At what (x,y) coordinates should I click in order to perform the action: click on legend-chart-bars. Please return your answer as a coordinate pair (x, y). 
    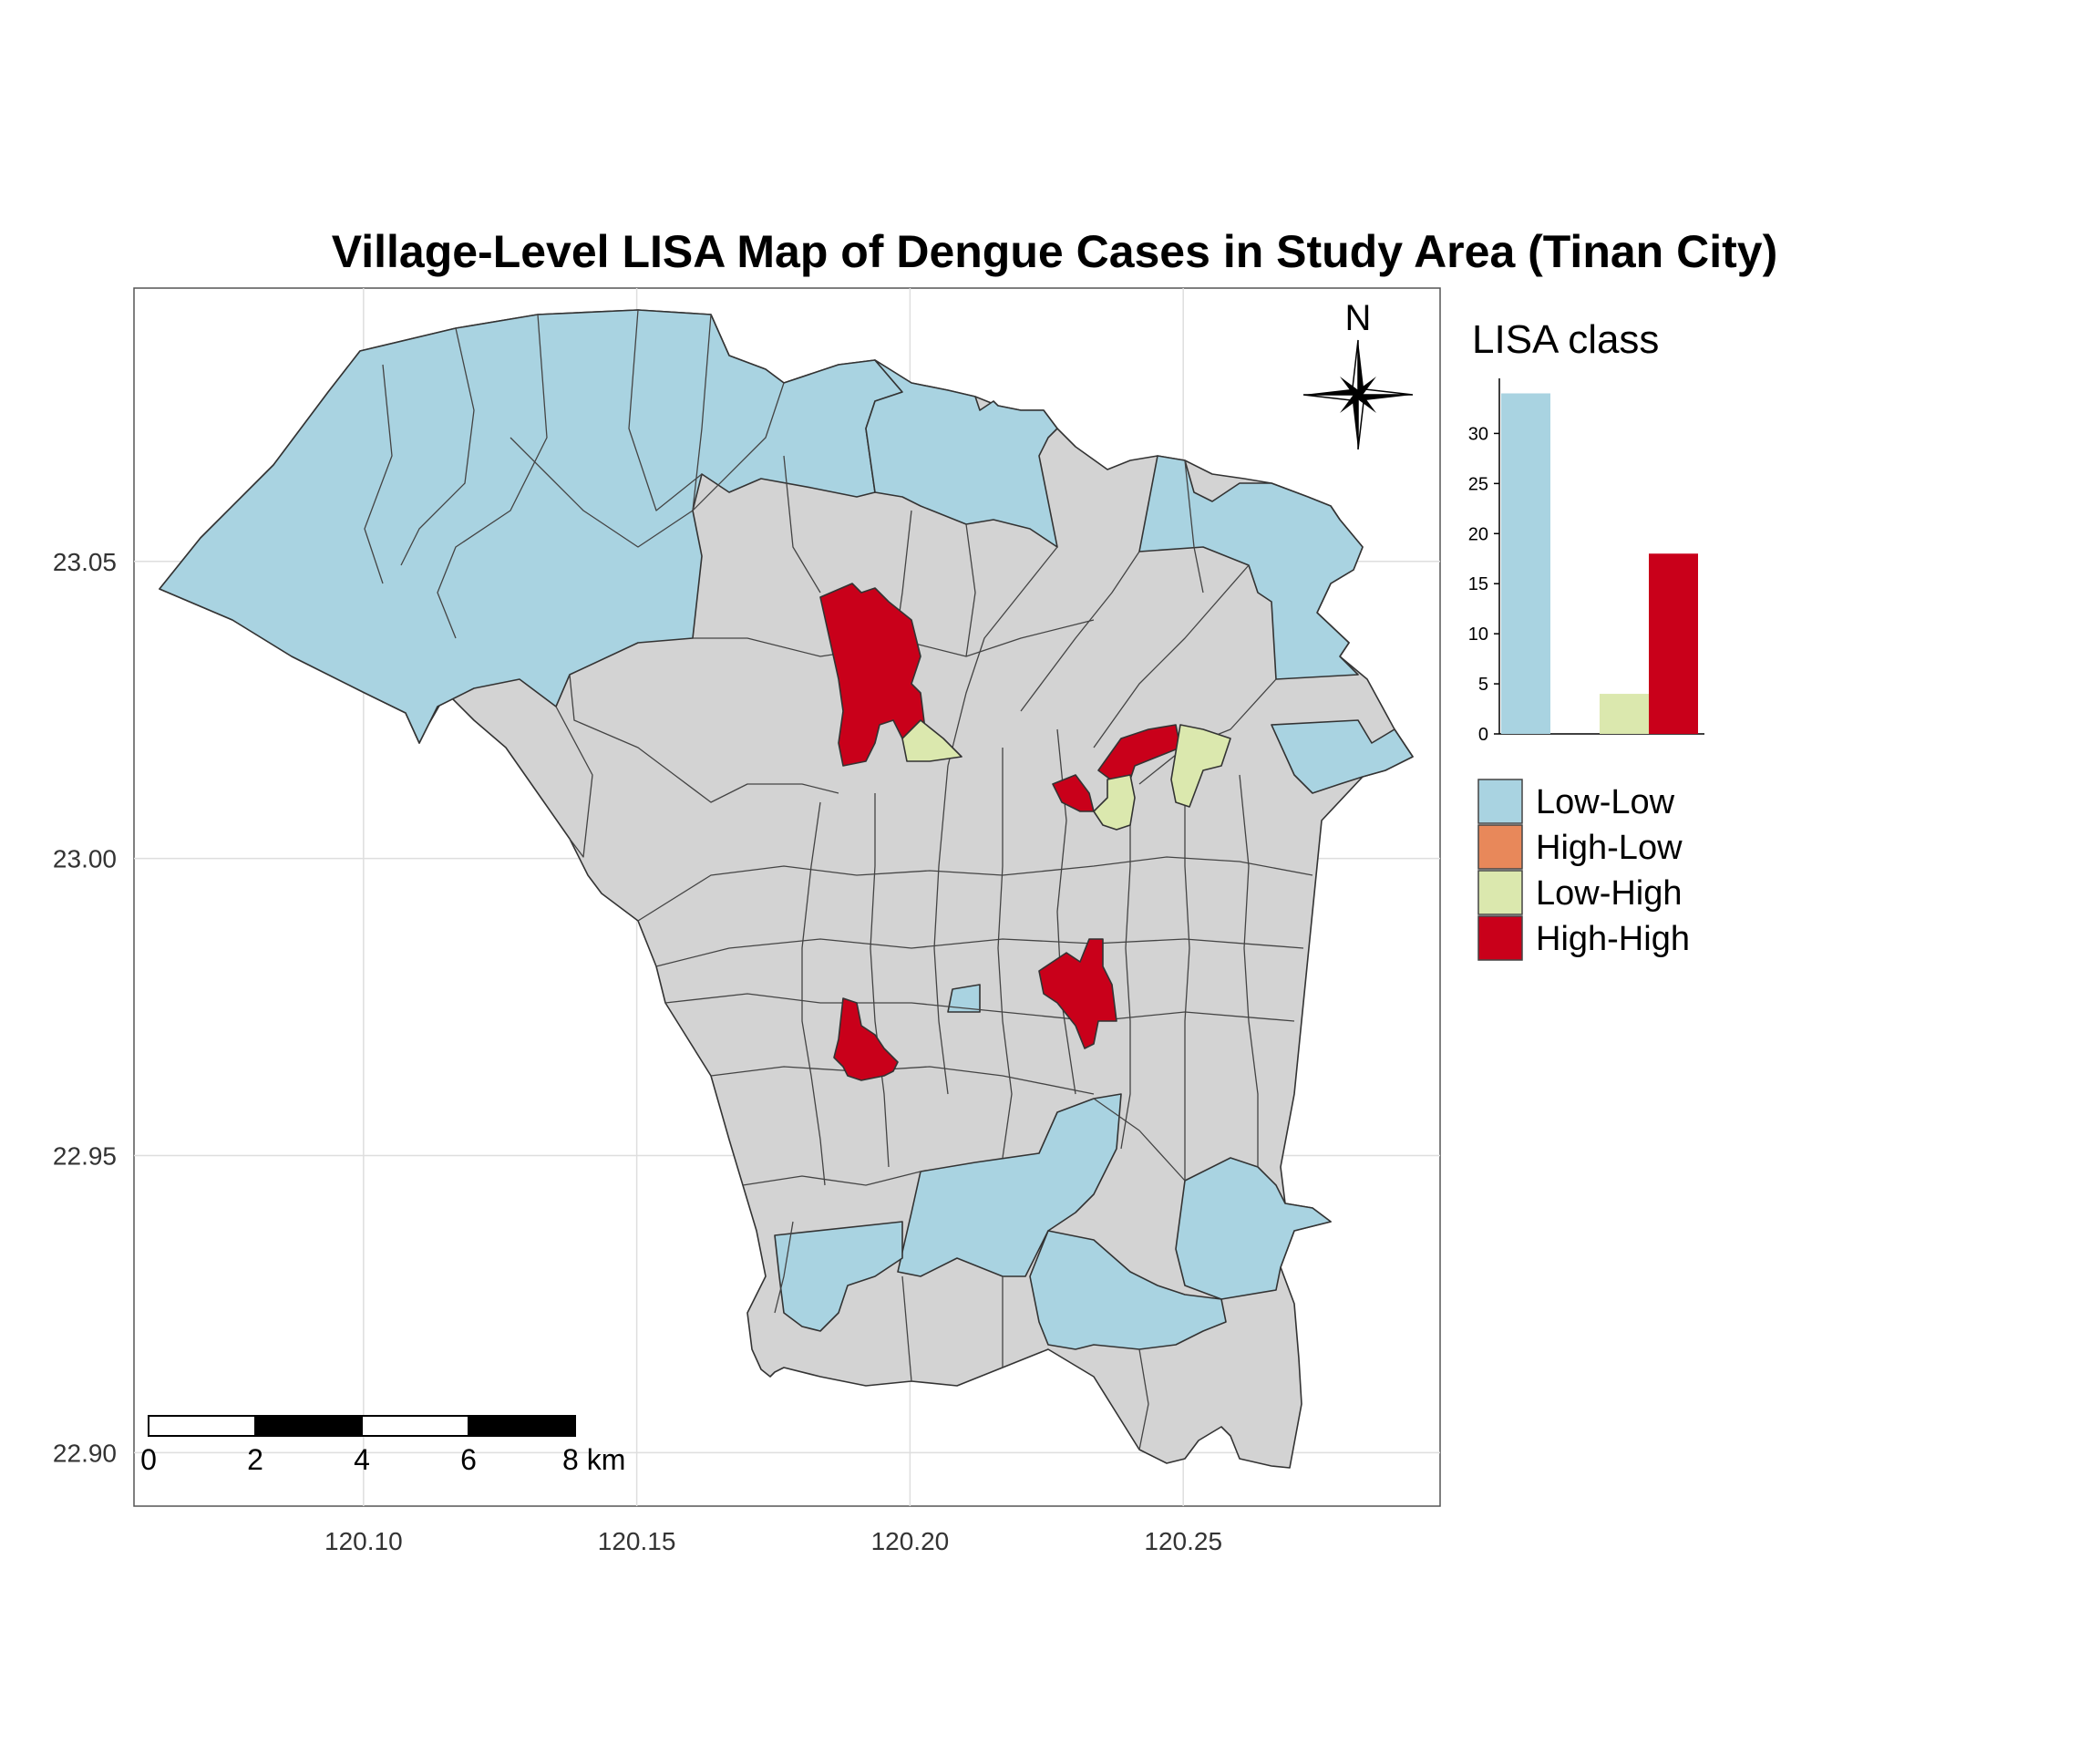
    Looking at the image, I should click on (1600, 563).